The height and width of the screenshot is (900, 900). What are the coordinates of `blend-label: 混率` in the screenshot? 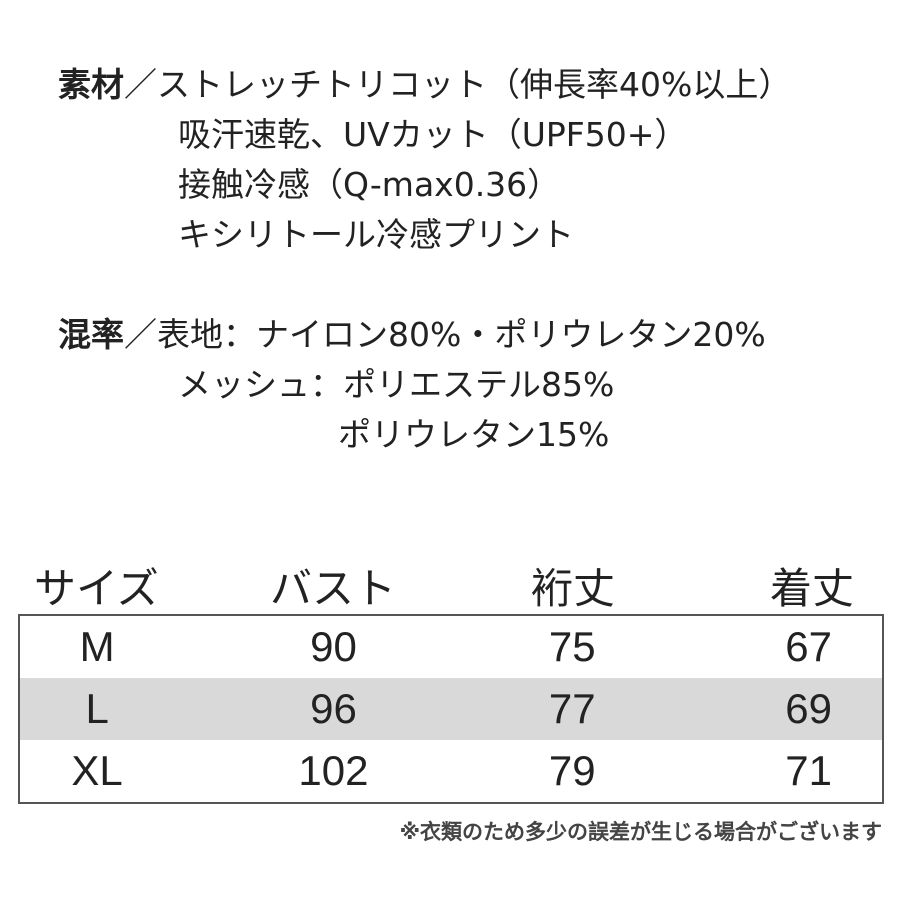 It's located at (91, 334).